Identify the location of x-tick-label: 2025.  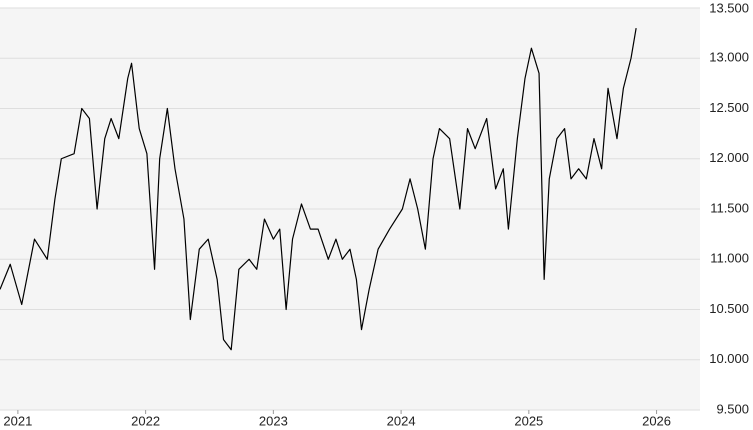
(528, 420).